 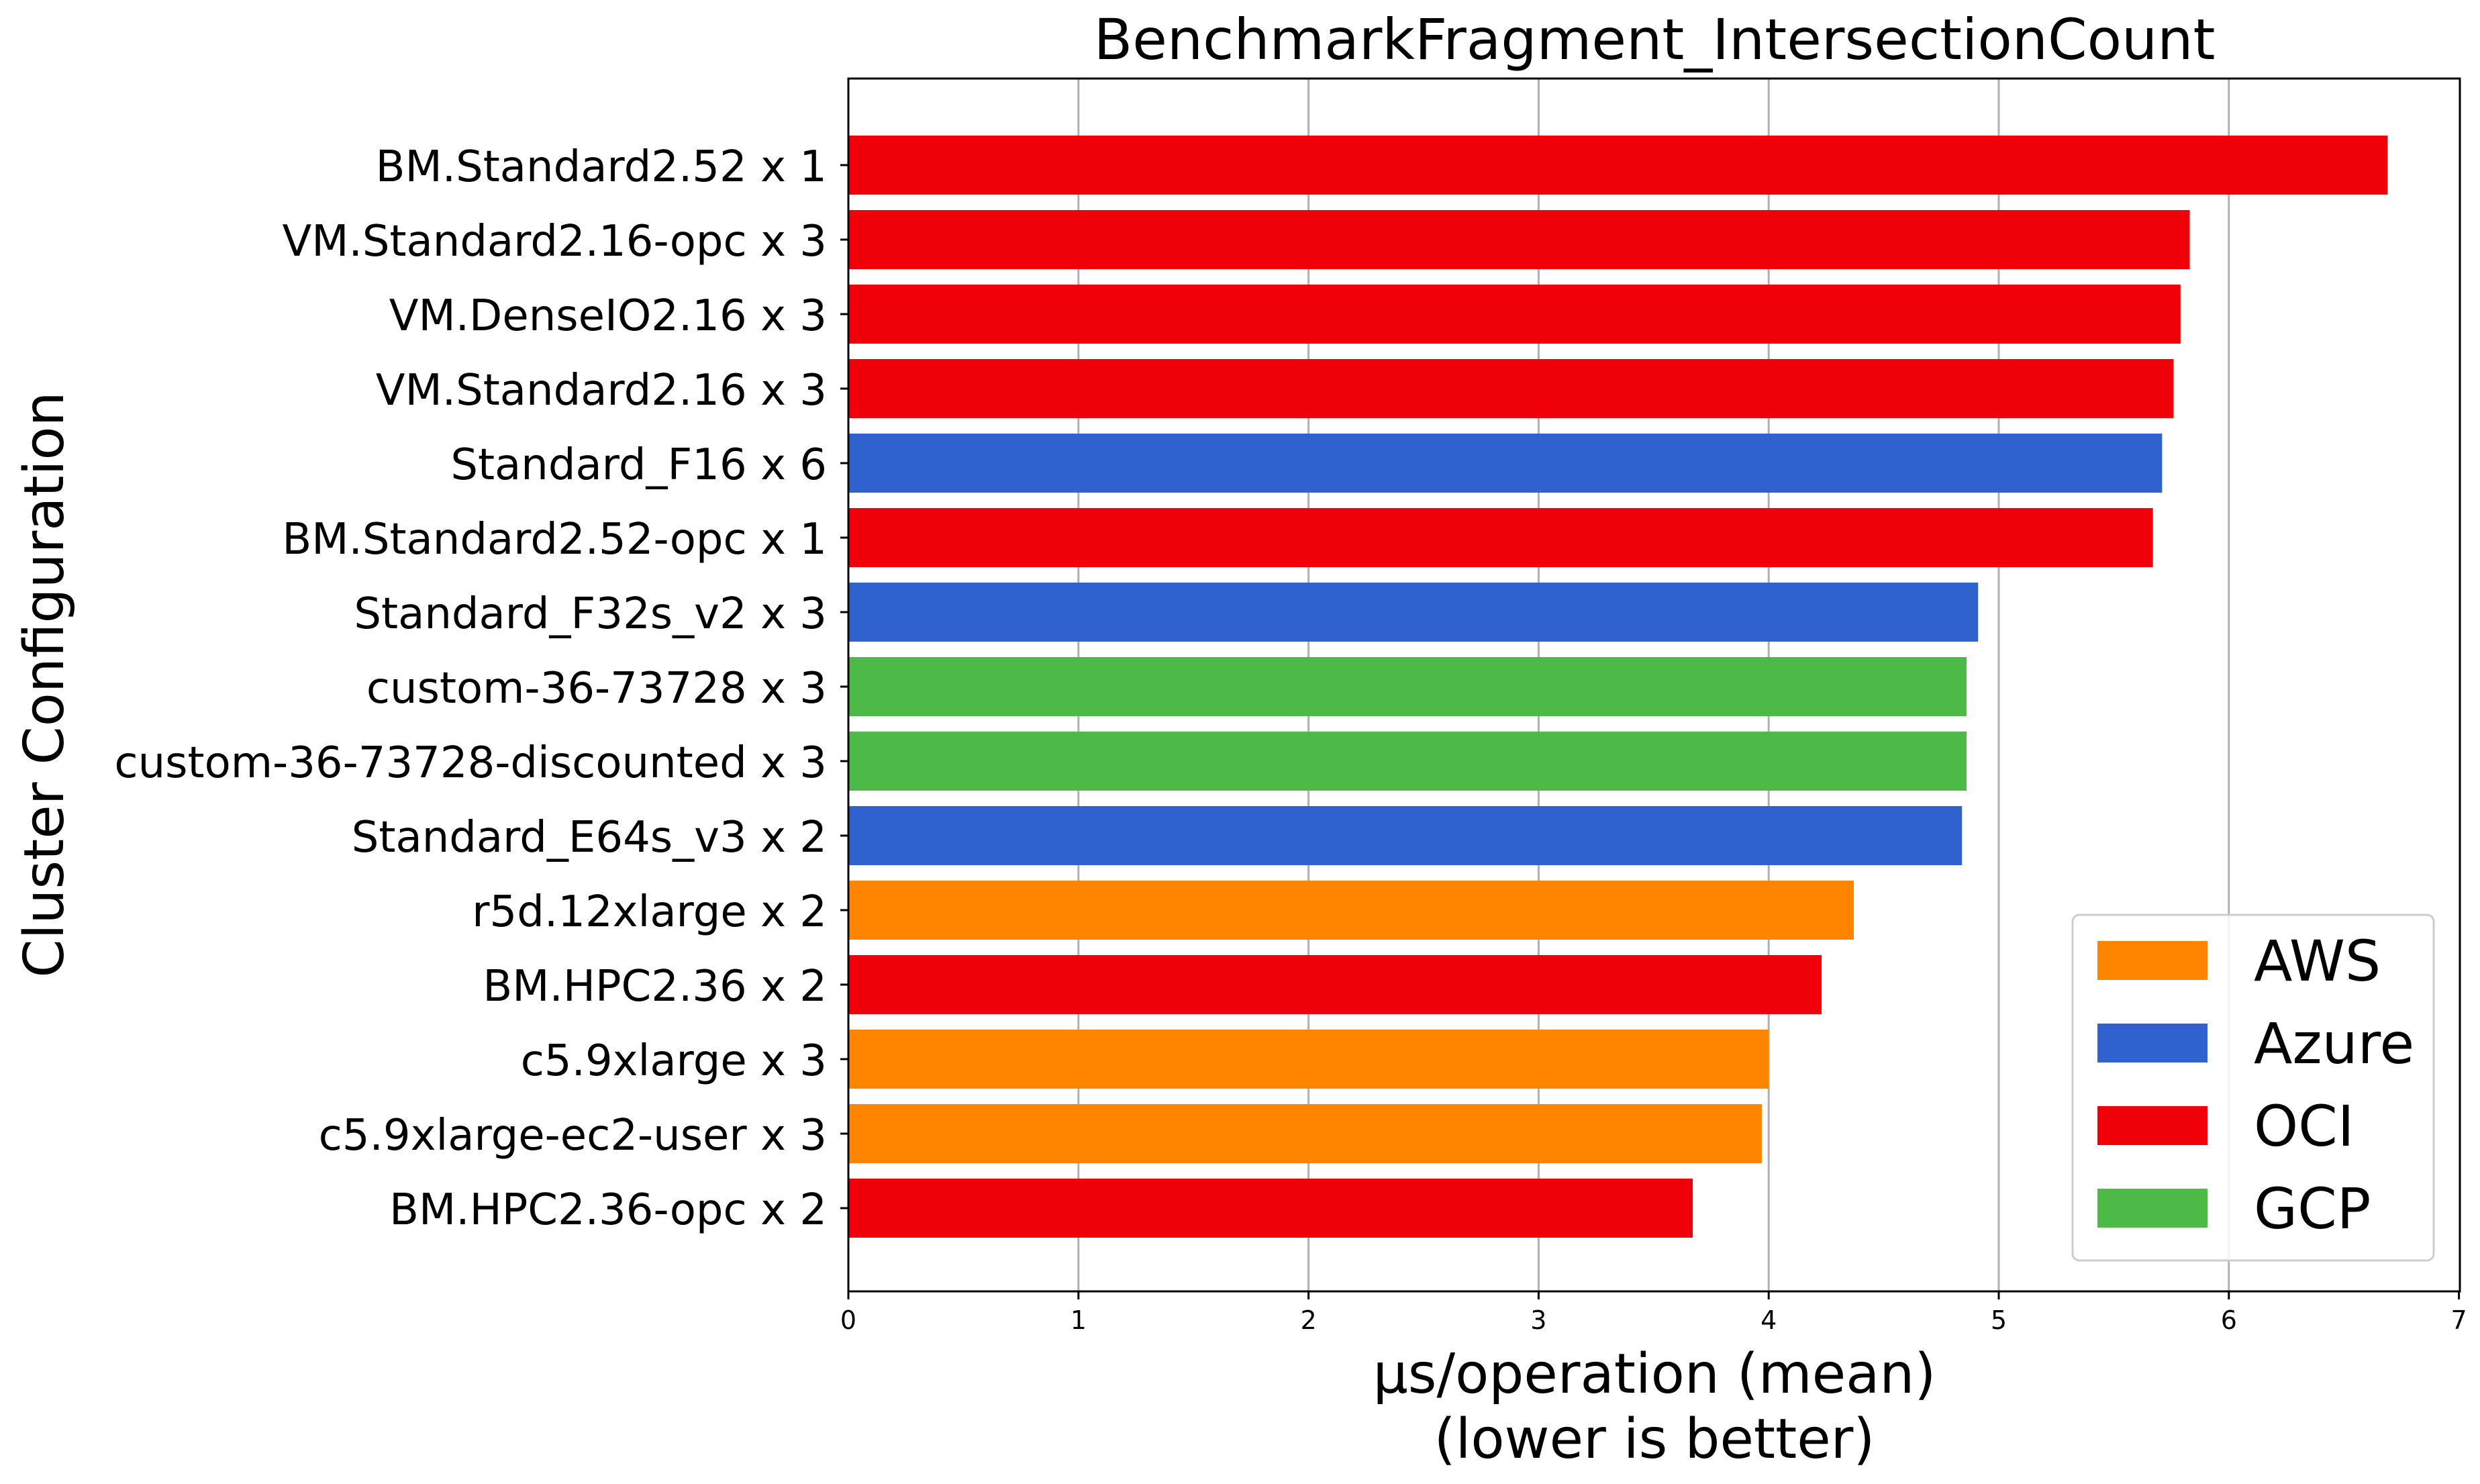 What do you see at coordinates (1538, 1320) in the screenshot?
I see `x-tick-label: 3` at bounding box center [1538, 1320].